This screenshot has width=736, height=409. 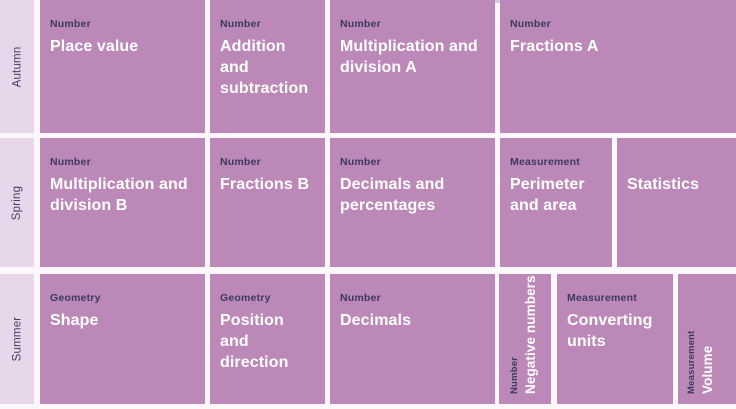 I want to click on term-label-text: Autumn, so click(x=17, y=66).